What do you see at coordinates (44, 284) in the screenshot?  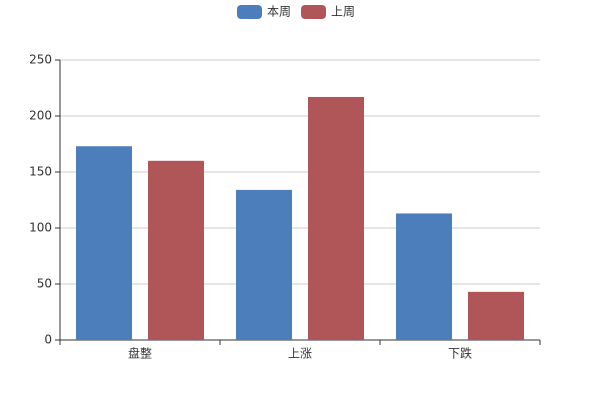 I see `y-tick-label: 50` at bounding box center [44, 284].